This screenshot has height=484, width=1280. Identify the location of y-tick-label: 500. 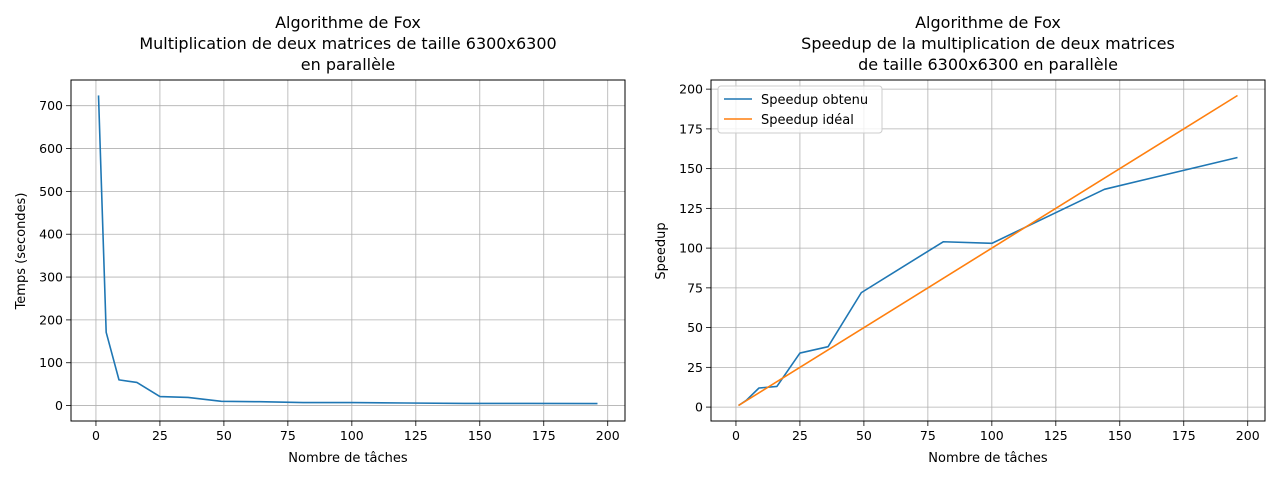
(51, 191).